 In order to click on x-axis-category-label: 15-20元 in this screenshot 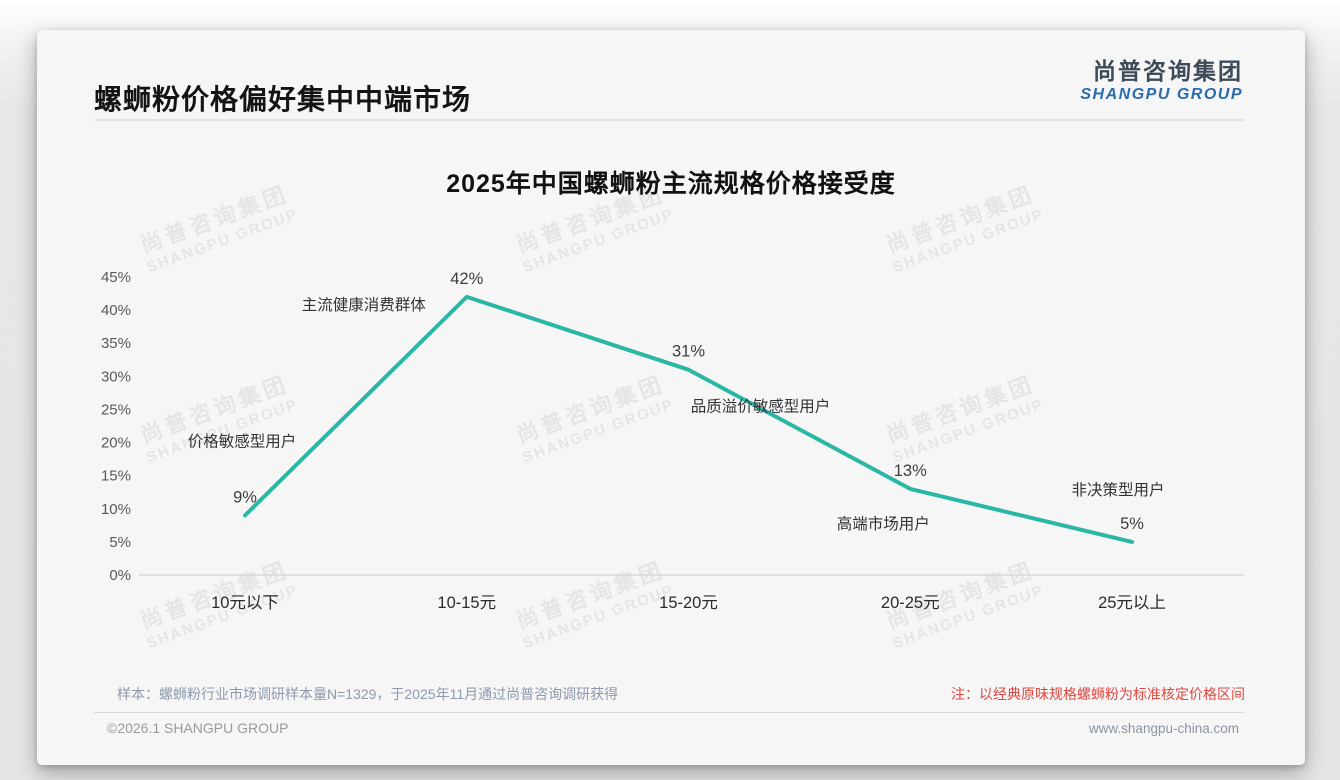, I will do `click(688, 603)`.